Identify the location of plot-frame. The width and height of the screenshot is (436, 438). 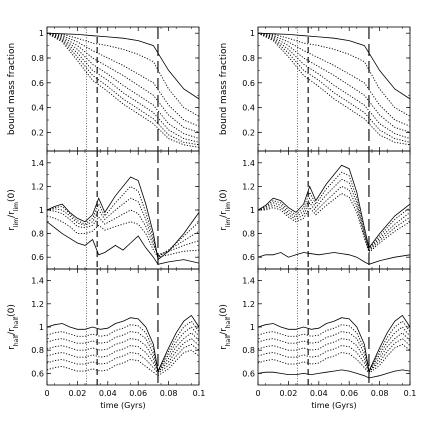
(123, 210).